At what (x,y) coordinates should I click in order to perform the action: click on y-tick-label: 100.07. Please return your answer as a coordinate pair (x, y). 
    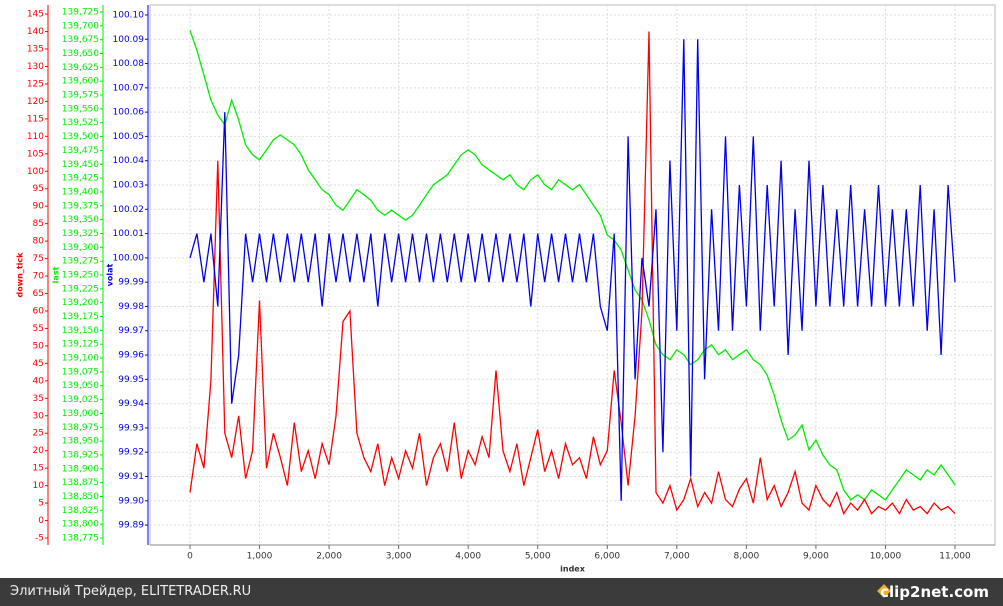
    Looking at the image, I should click on (129, 88).